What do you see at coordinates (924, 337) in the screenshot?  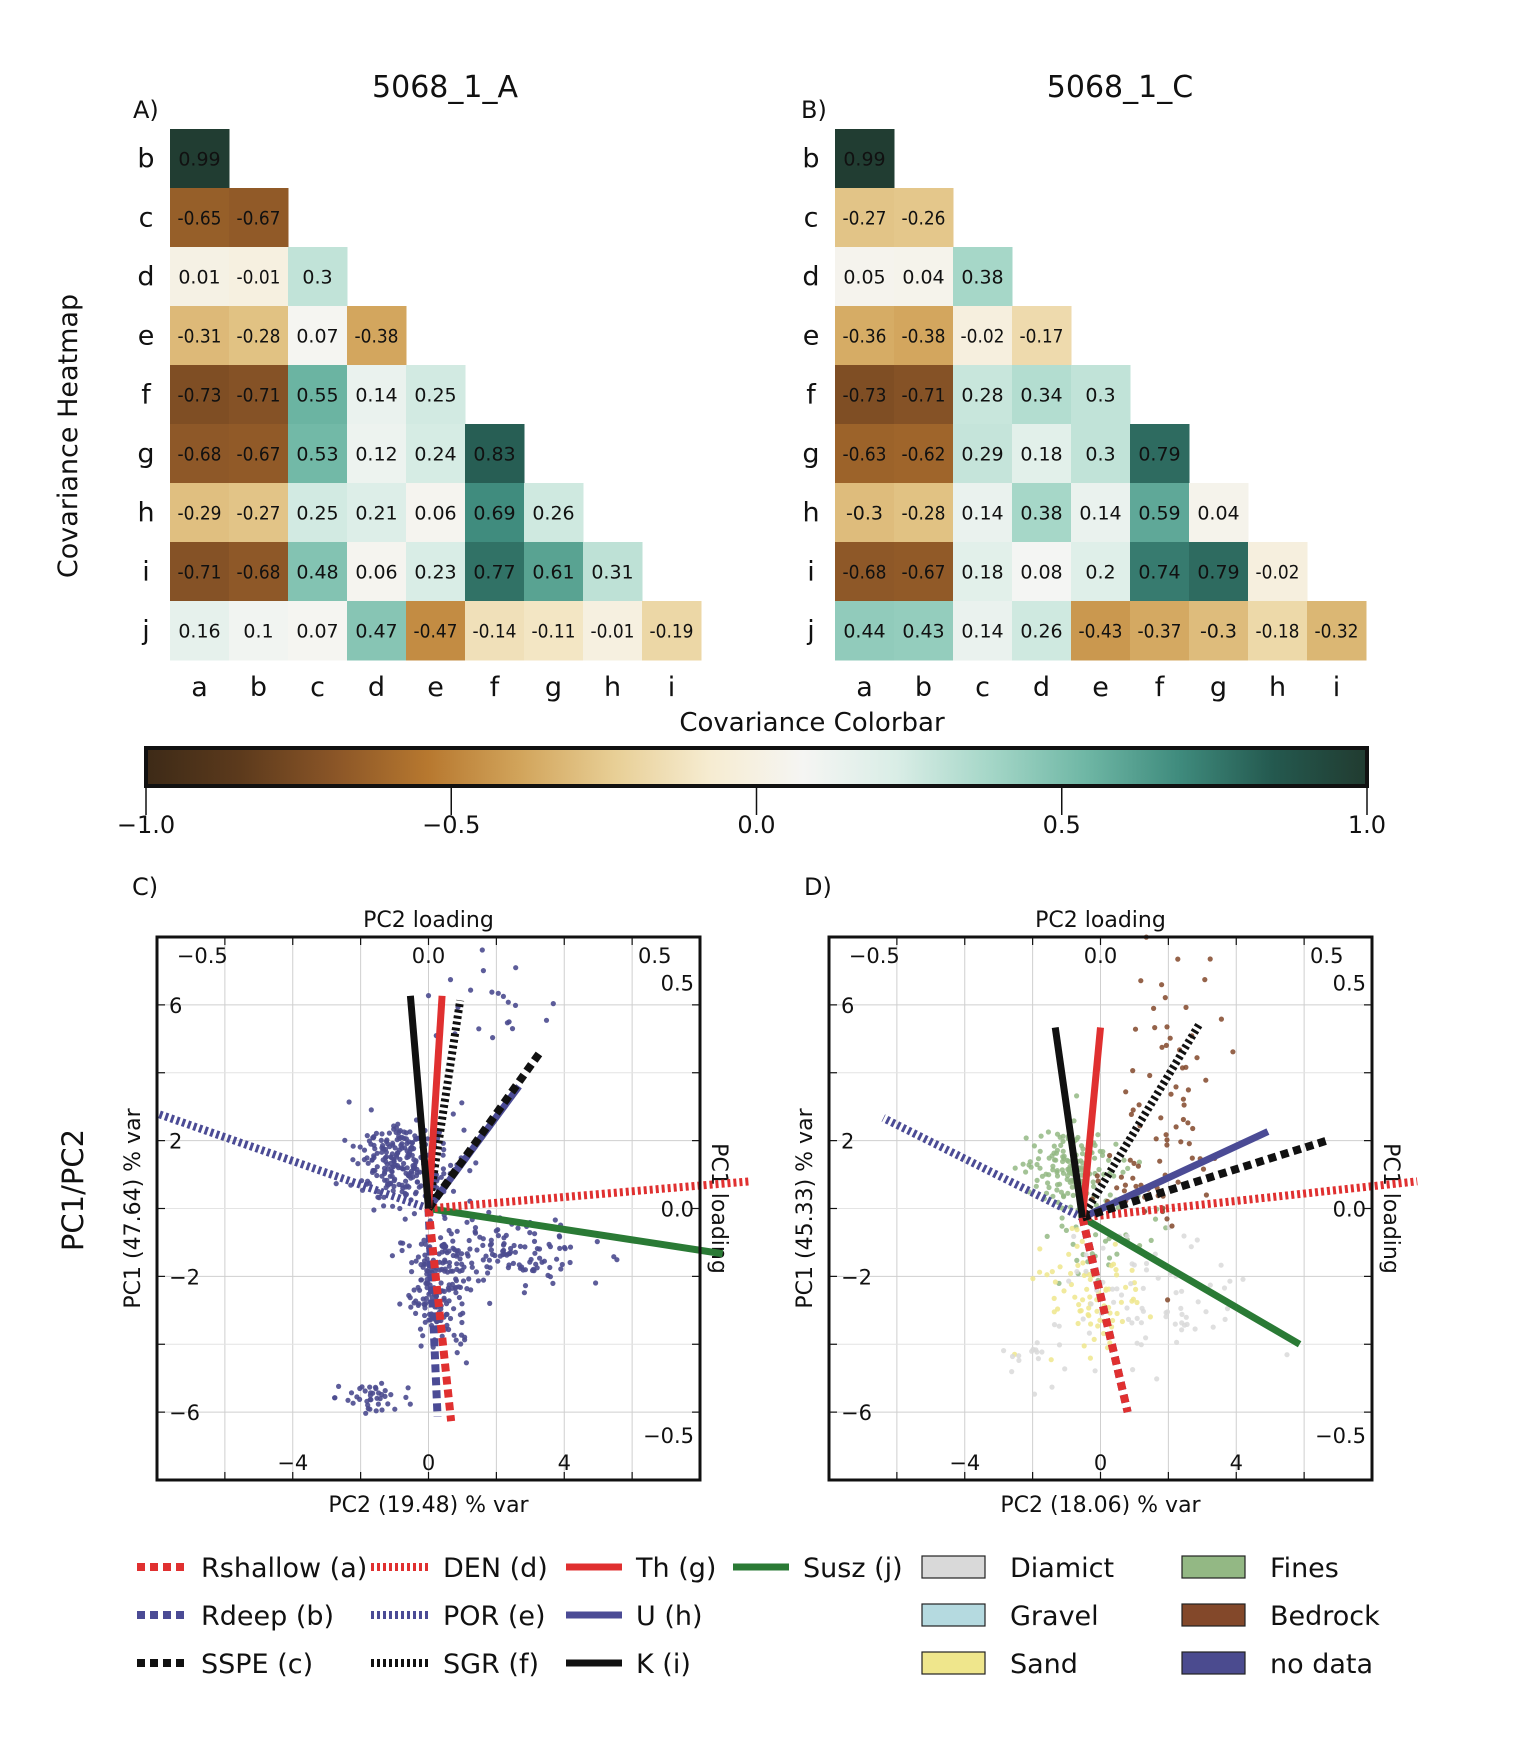 I see `heatmap-cell-value: -0.38` at bounding box center [924, 337].